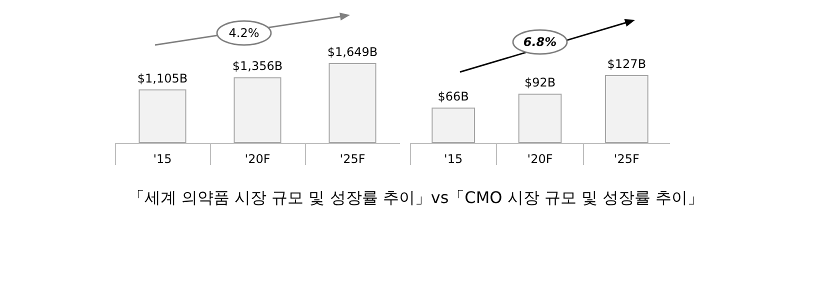 This screenshot has width=832, height=304. Describe the element at coordinates (626, 64) in the screenshot. I see `data-label: $127B` at that location.